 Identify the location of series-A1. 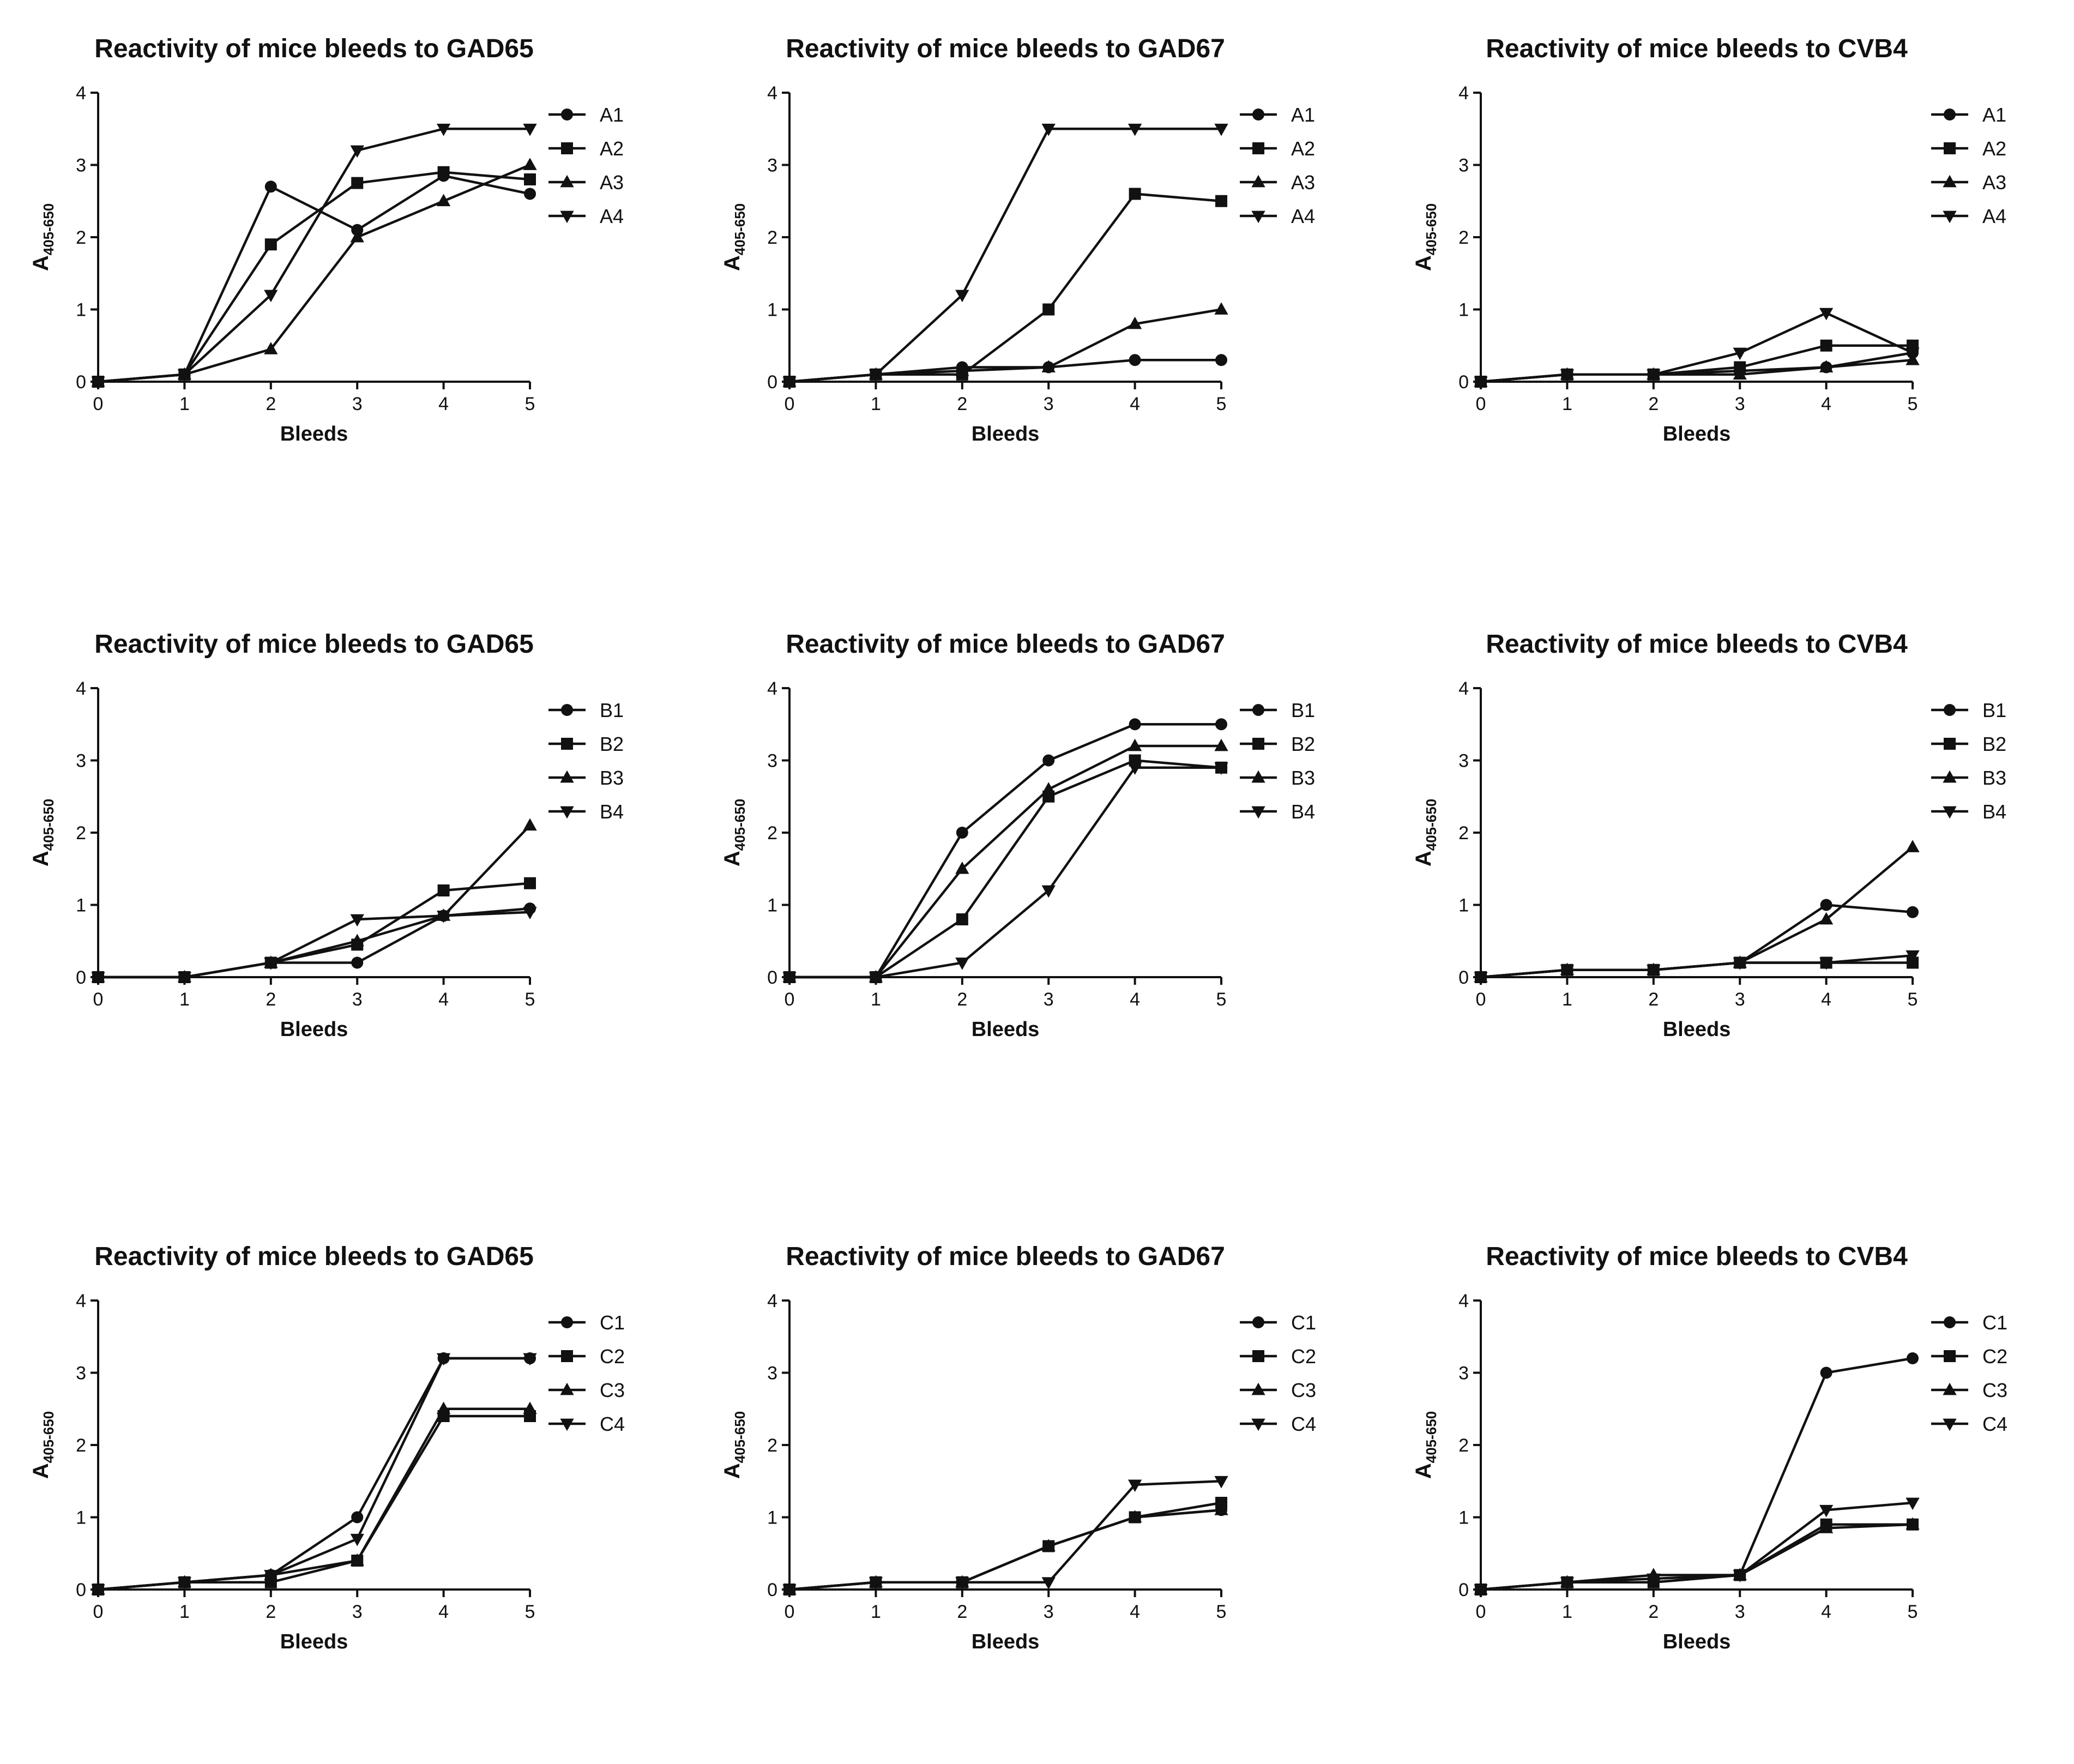
(314, 279).